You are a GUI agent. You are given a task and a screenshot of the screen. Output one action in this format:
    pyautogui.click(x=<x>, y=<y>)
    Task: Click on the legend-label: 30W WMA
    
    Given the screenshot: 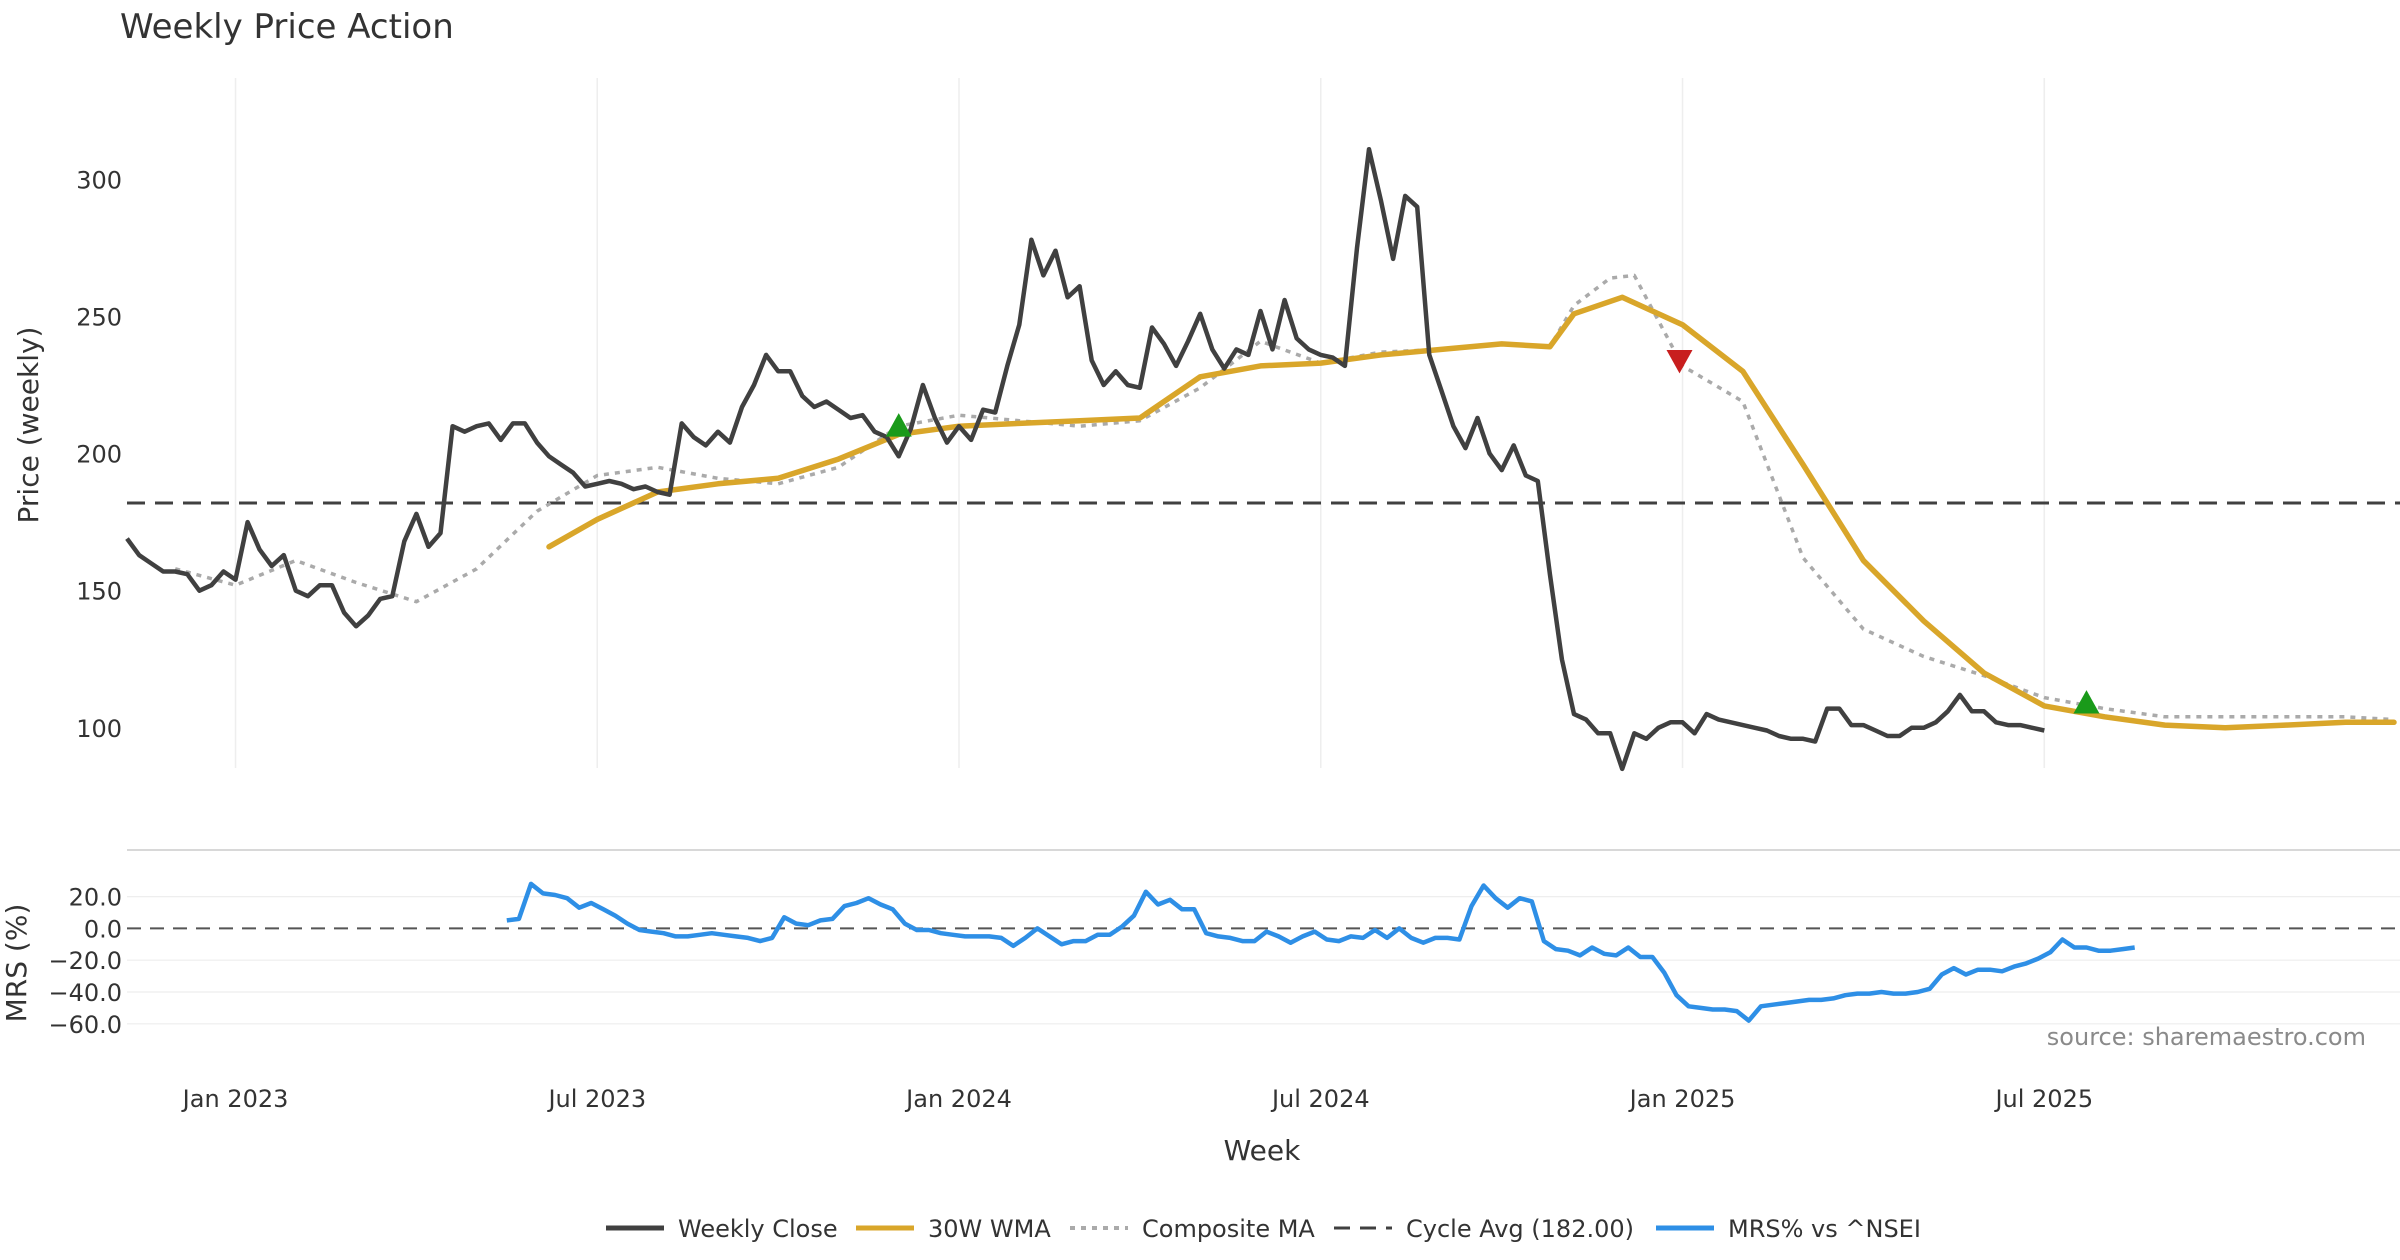 What is the action you would take?
    pyautogui.click(x=989, y=1229)
    